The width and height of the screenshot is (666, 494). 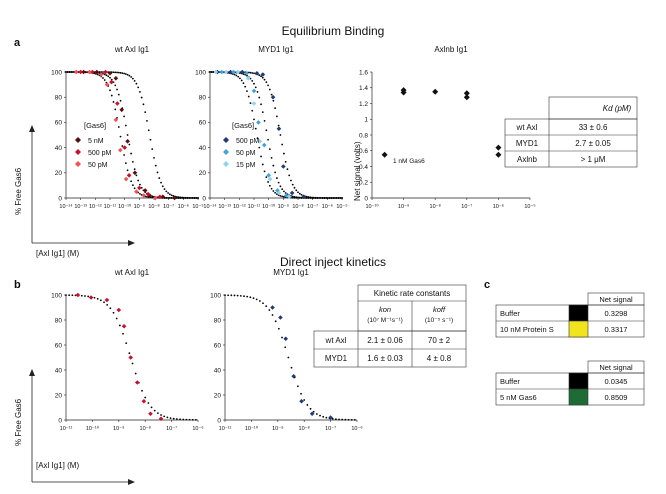 I want to click on x-tick-label-a3: 10⁻⁹, so click(x=403, y=206).